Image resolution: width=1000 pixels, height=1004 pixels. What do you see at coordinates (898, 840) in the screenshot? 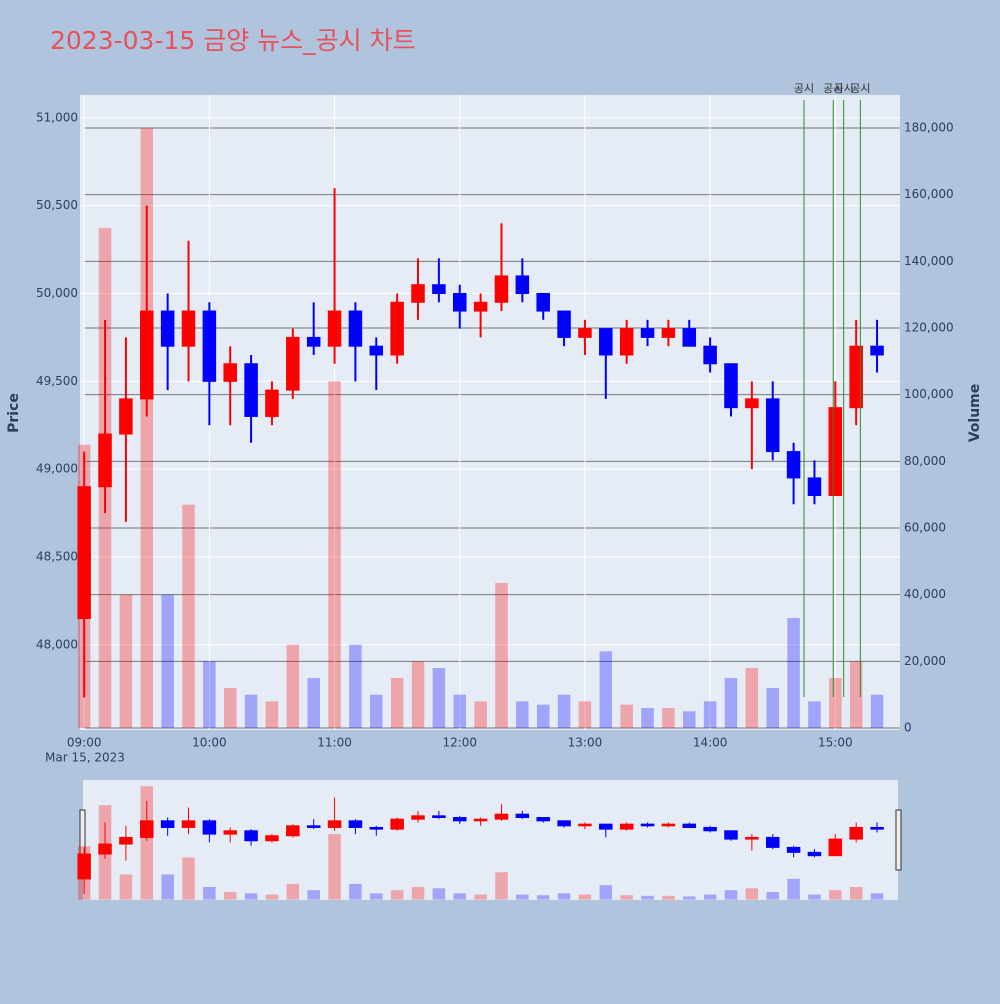
I see `range-handle-right` at bounding box center [898, 840].